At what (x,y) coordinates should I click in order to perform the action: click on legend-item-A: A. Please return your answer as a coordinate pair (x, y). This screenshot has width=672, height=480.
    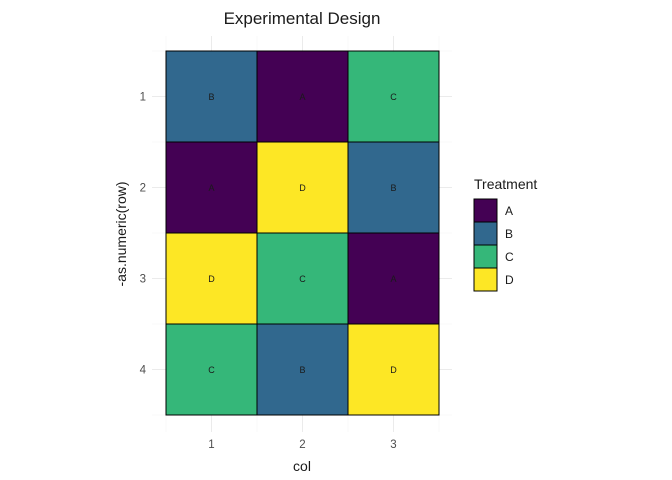
    Looking at the image, I should click on (493, 210).